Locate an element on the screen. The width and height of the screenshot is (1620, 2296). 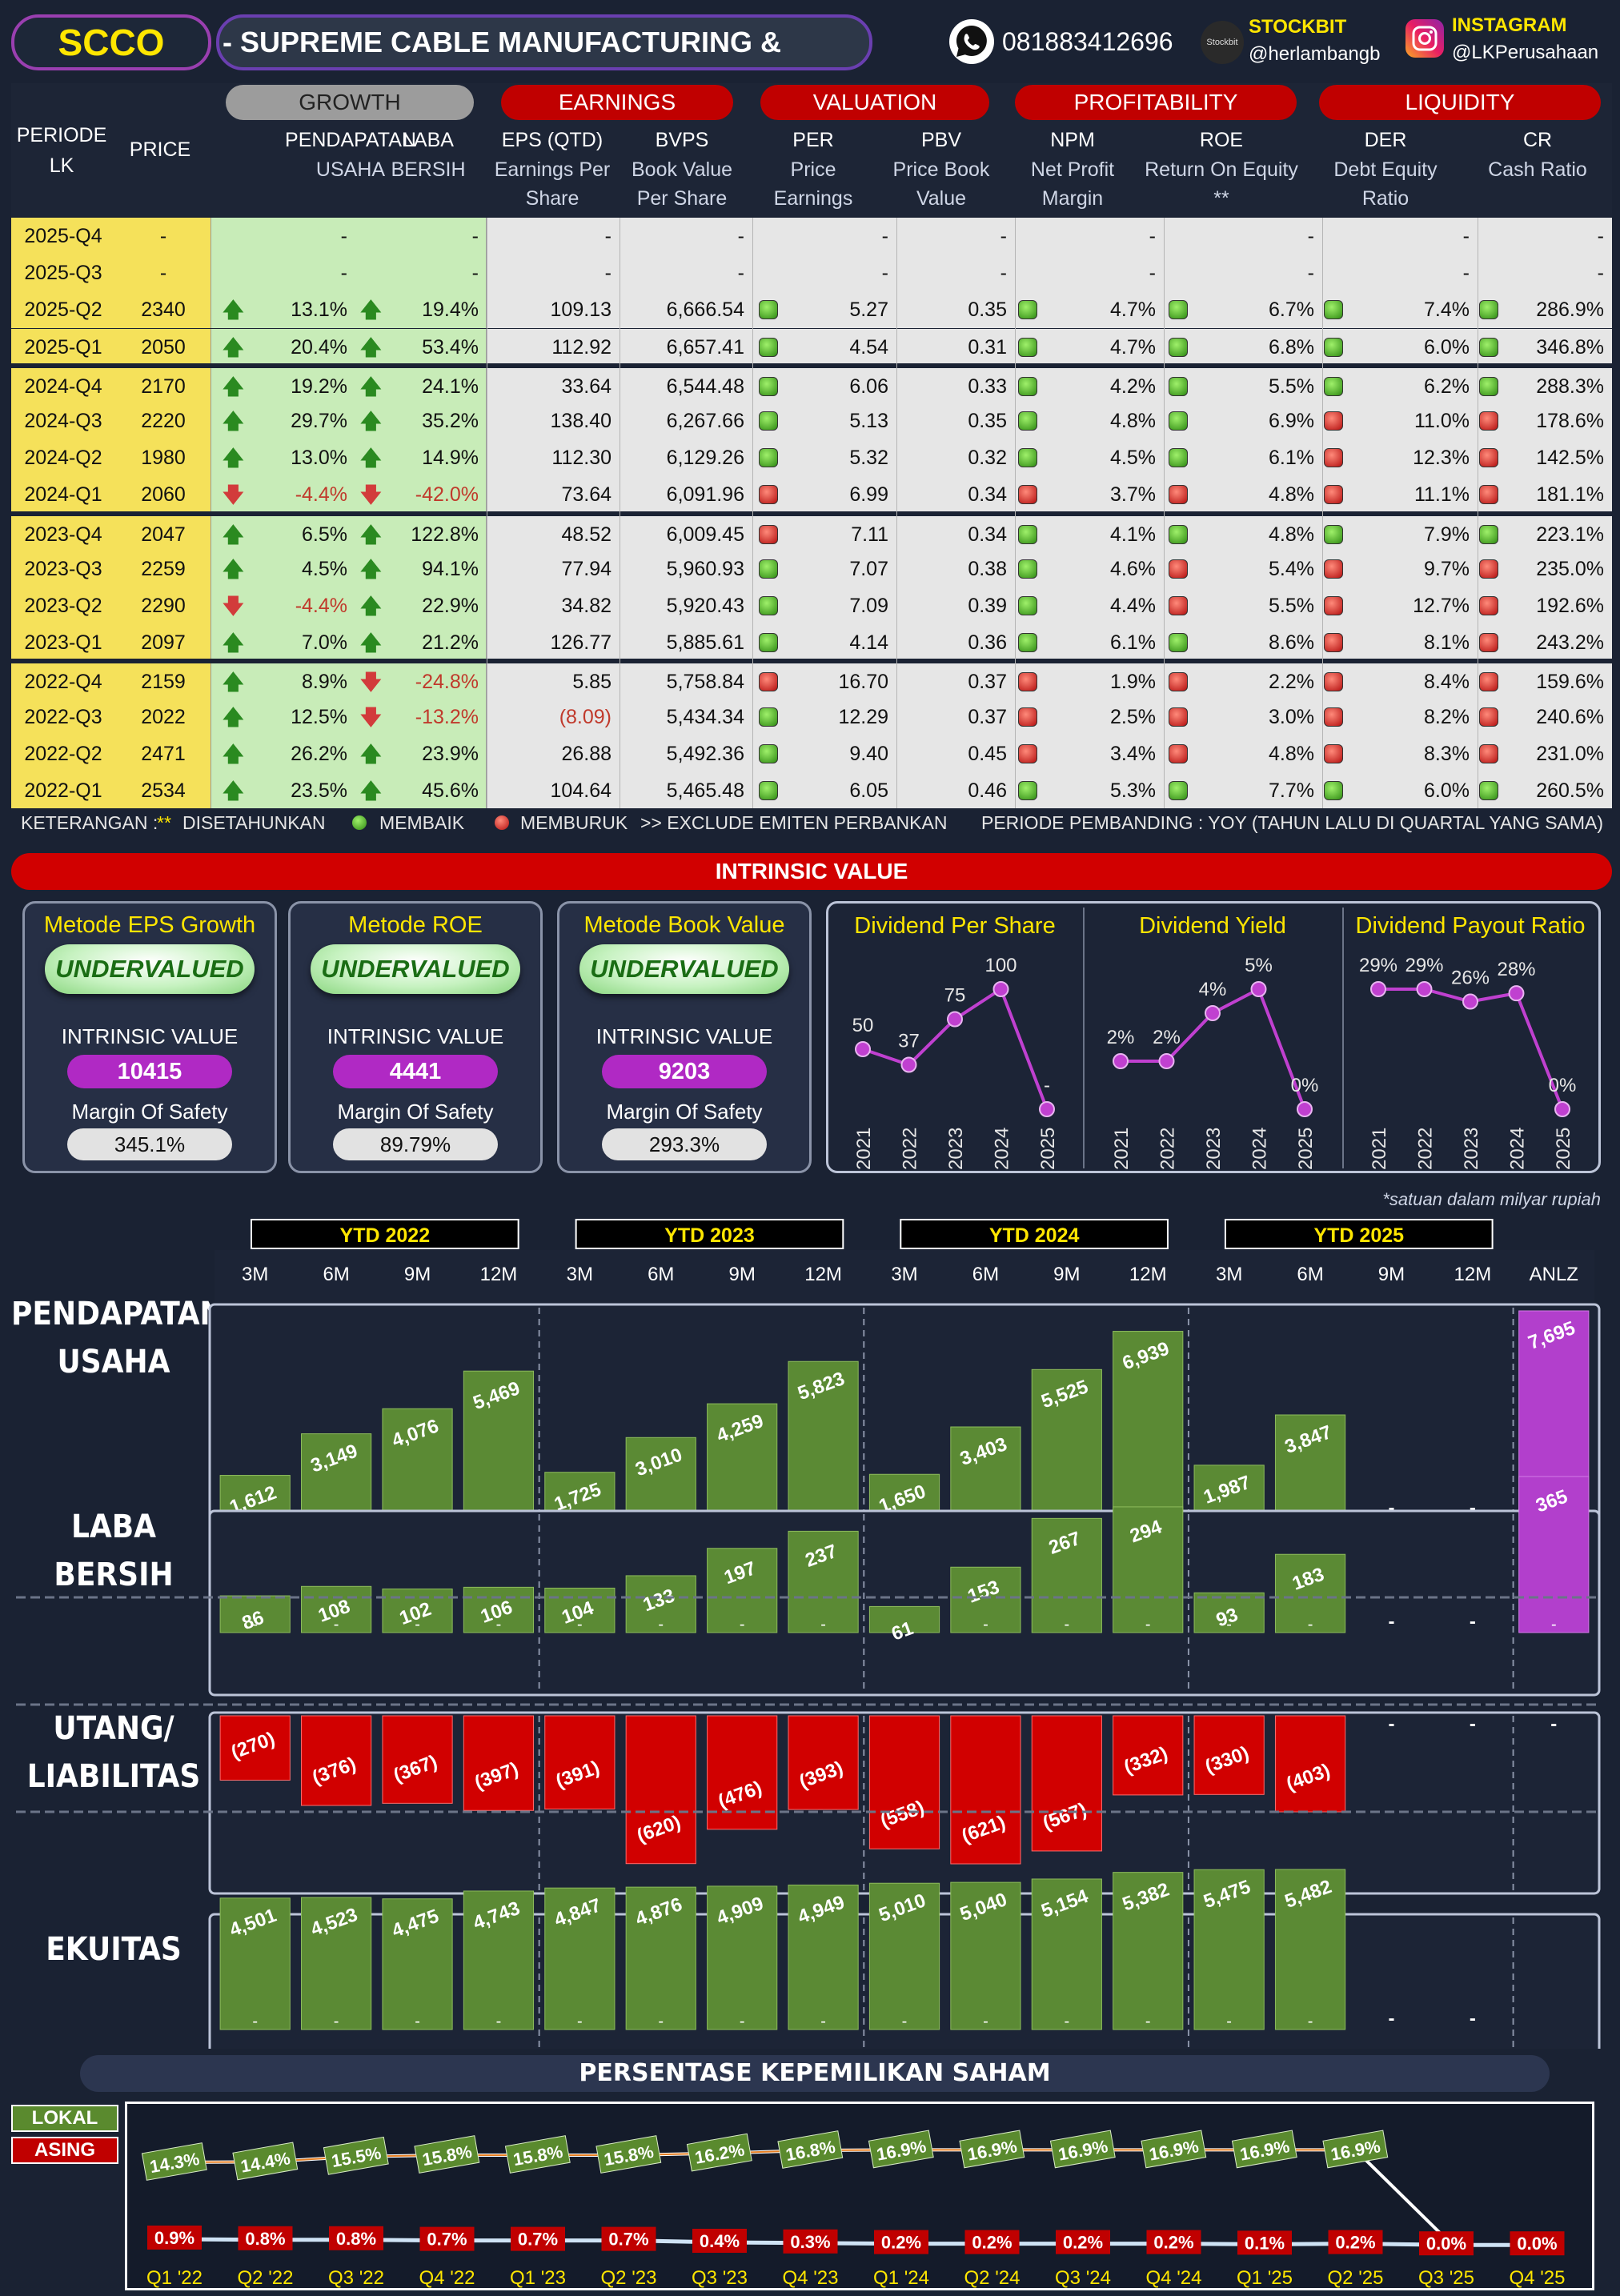
cell-cr: 178.6% is located at coordinates (1570, 421).